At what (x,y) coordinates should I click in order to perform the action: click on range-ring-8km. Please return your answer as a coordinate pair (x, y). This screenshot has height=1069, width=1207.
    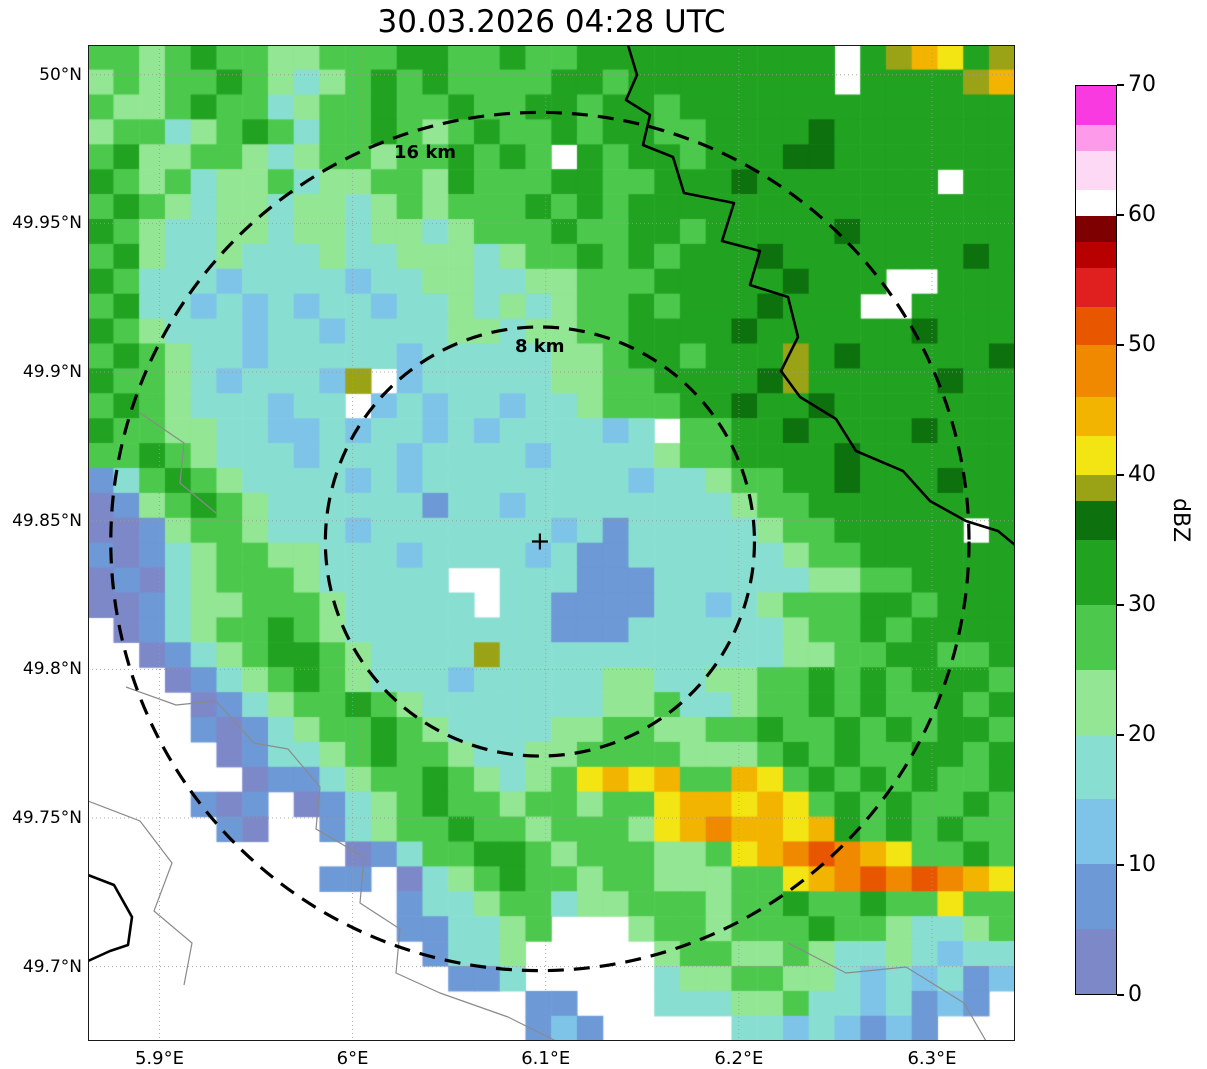
    Looking at the image, I should click on (540, 541).